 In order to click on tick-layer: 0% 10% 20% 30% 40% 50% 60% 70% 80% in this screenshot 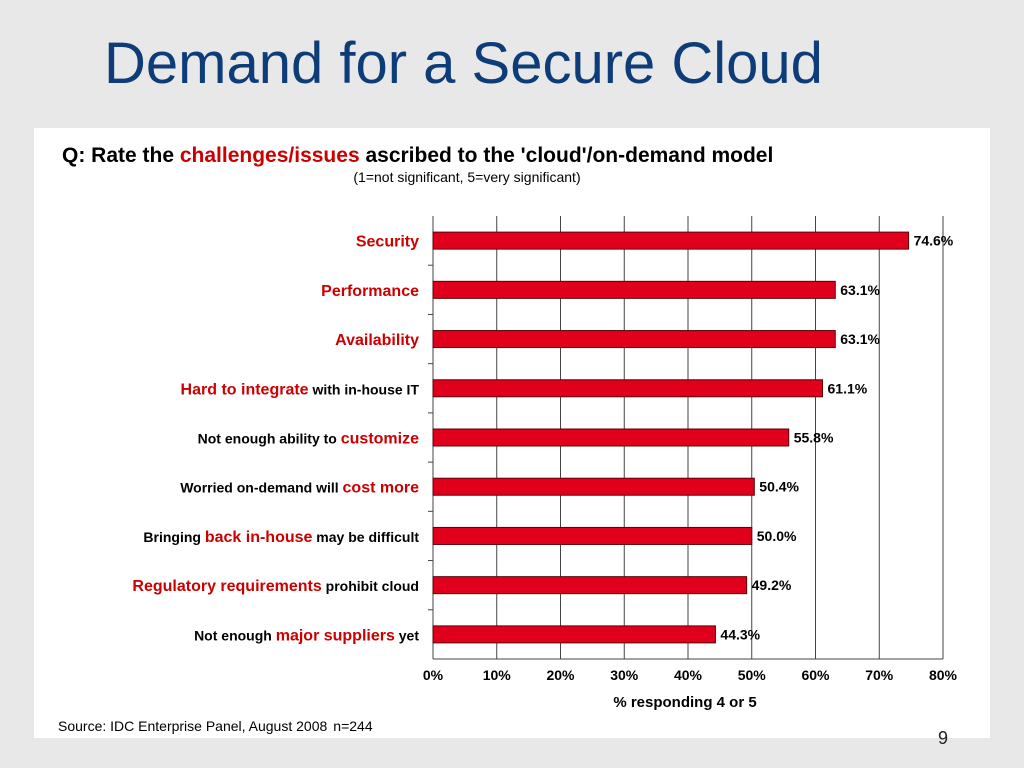, I will do `click(690, 675)`.